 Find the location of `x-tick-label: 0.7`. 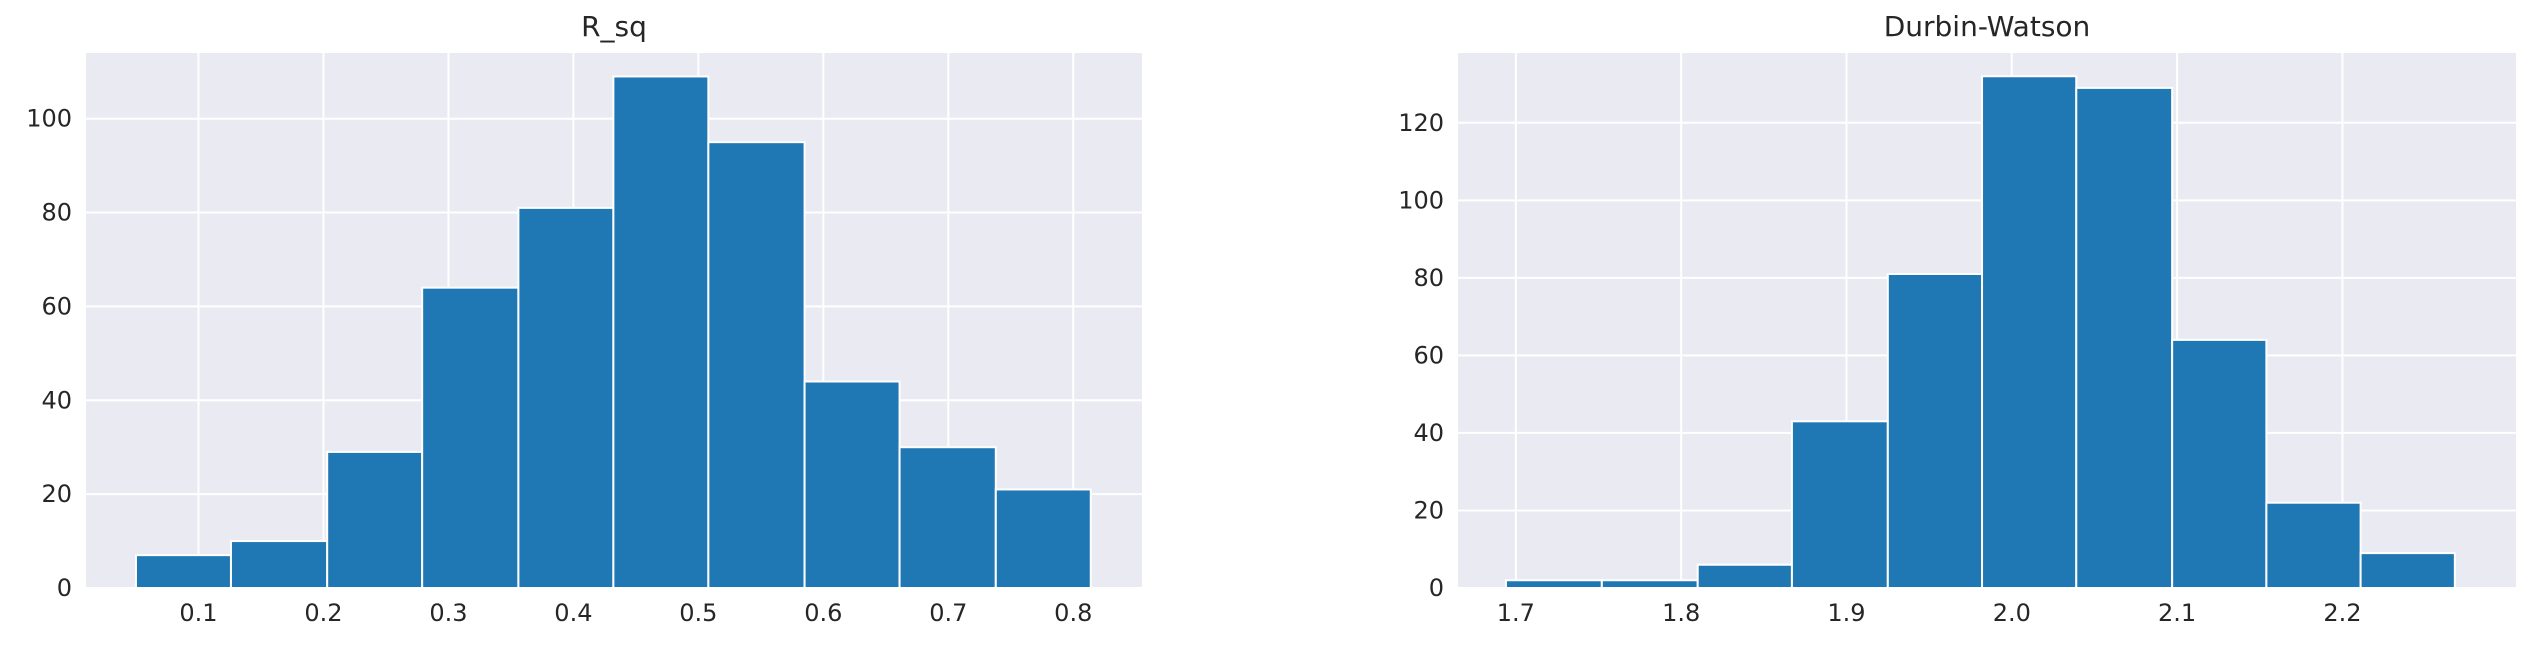

x-tick-label: 0.7 is located at coordinates (948, 613).